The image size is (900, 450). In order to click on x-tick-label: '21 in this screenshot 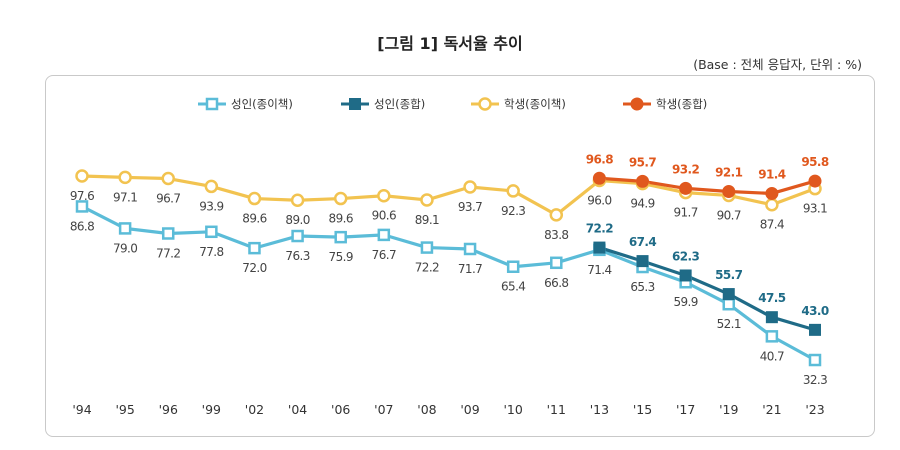, I will do `click(771, 409)`.